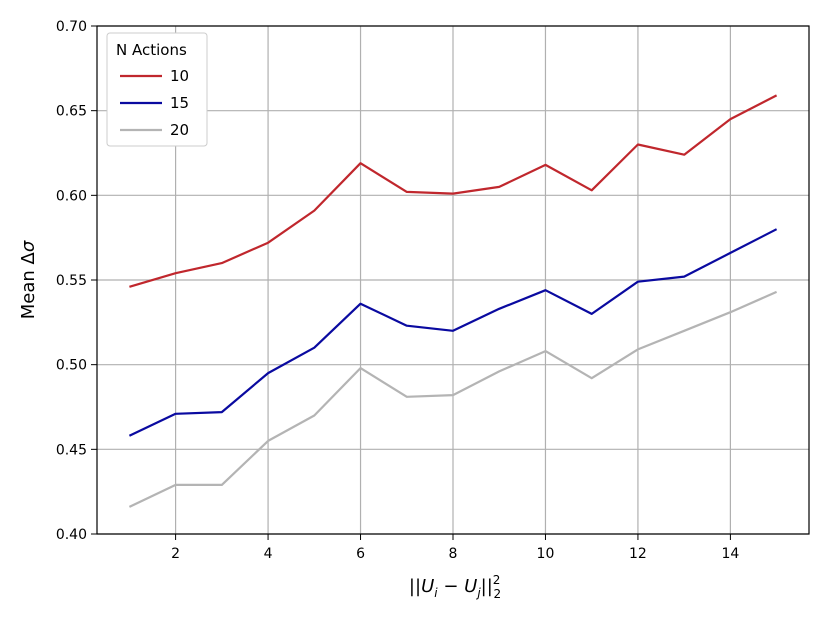 The height and width of the screenshot is (623, 830). I want to click on legend-label-20: 20, so click(179, 130).